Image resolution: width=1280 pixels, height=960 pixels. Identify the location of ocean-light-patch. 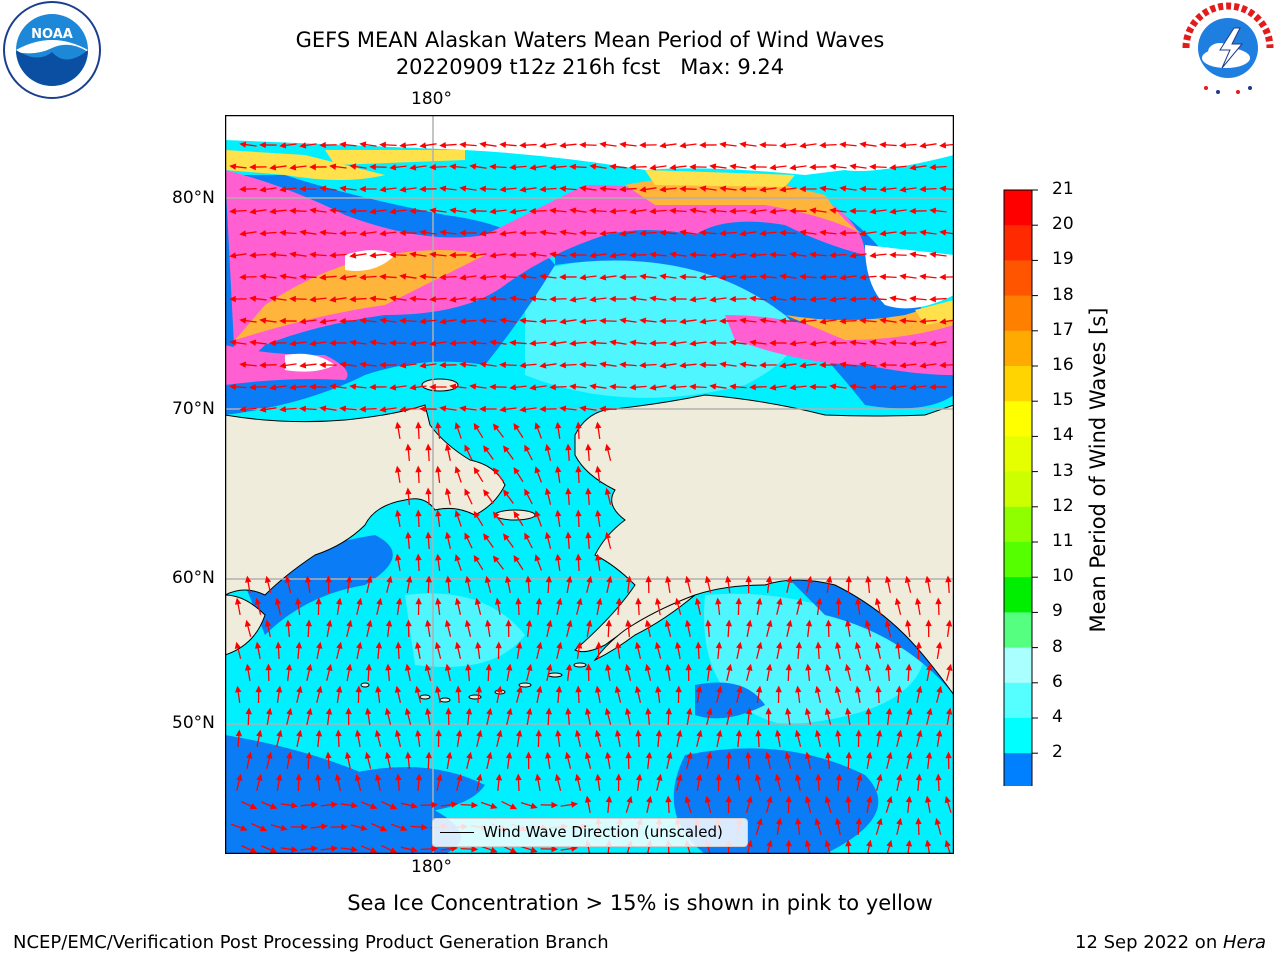
(662, 328).